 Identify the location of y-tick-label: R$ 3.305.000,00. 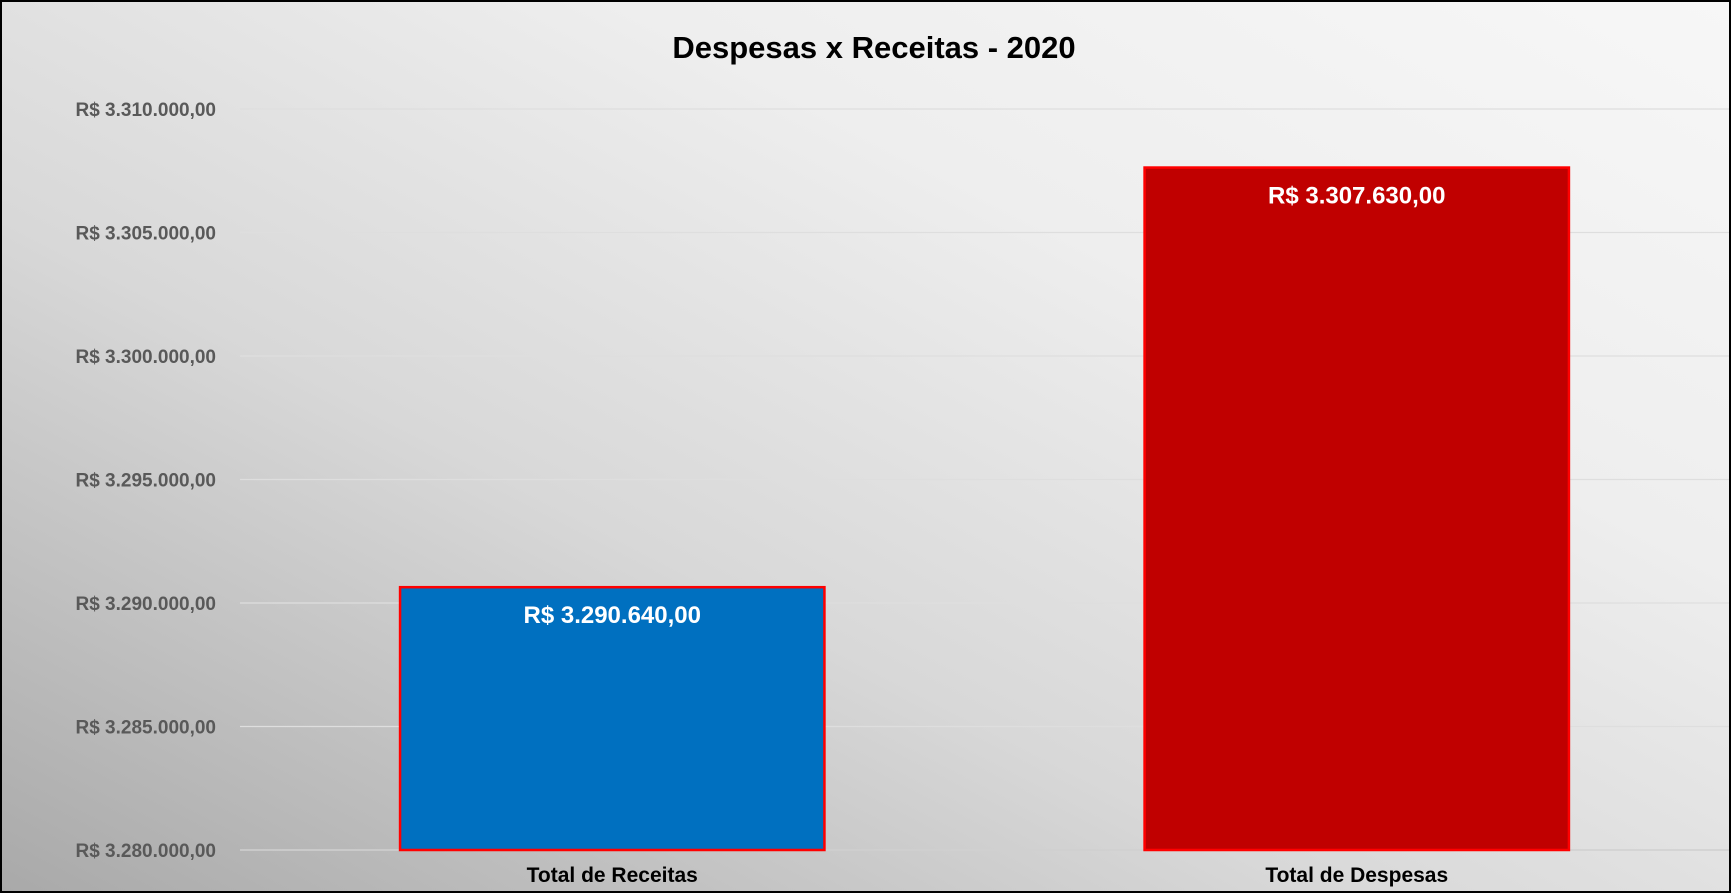
(145, 234).